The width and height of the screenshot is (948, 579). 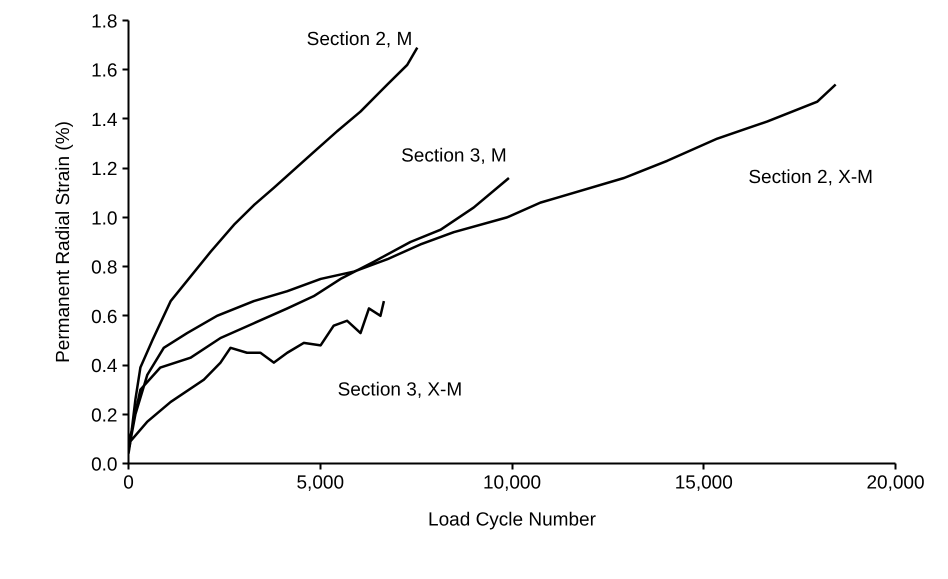 I want to click on text: Section 3, X-M, so click(x=400, y=390).